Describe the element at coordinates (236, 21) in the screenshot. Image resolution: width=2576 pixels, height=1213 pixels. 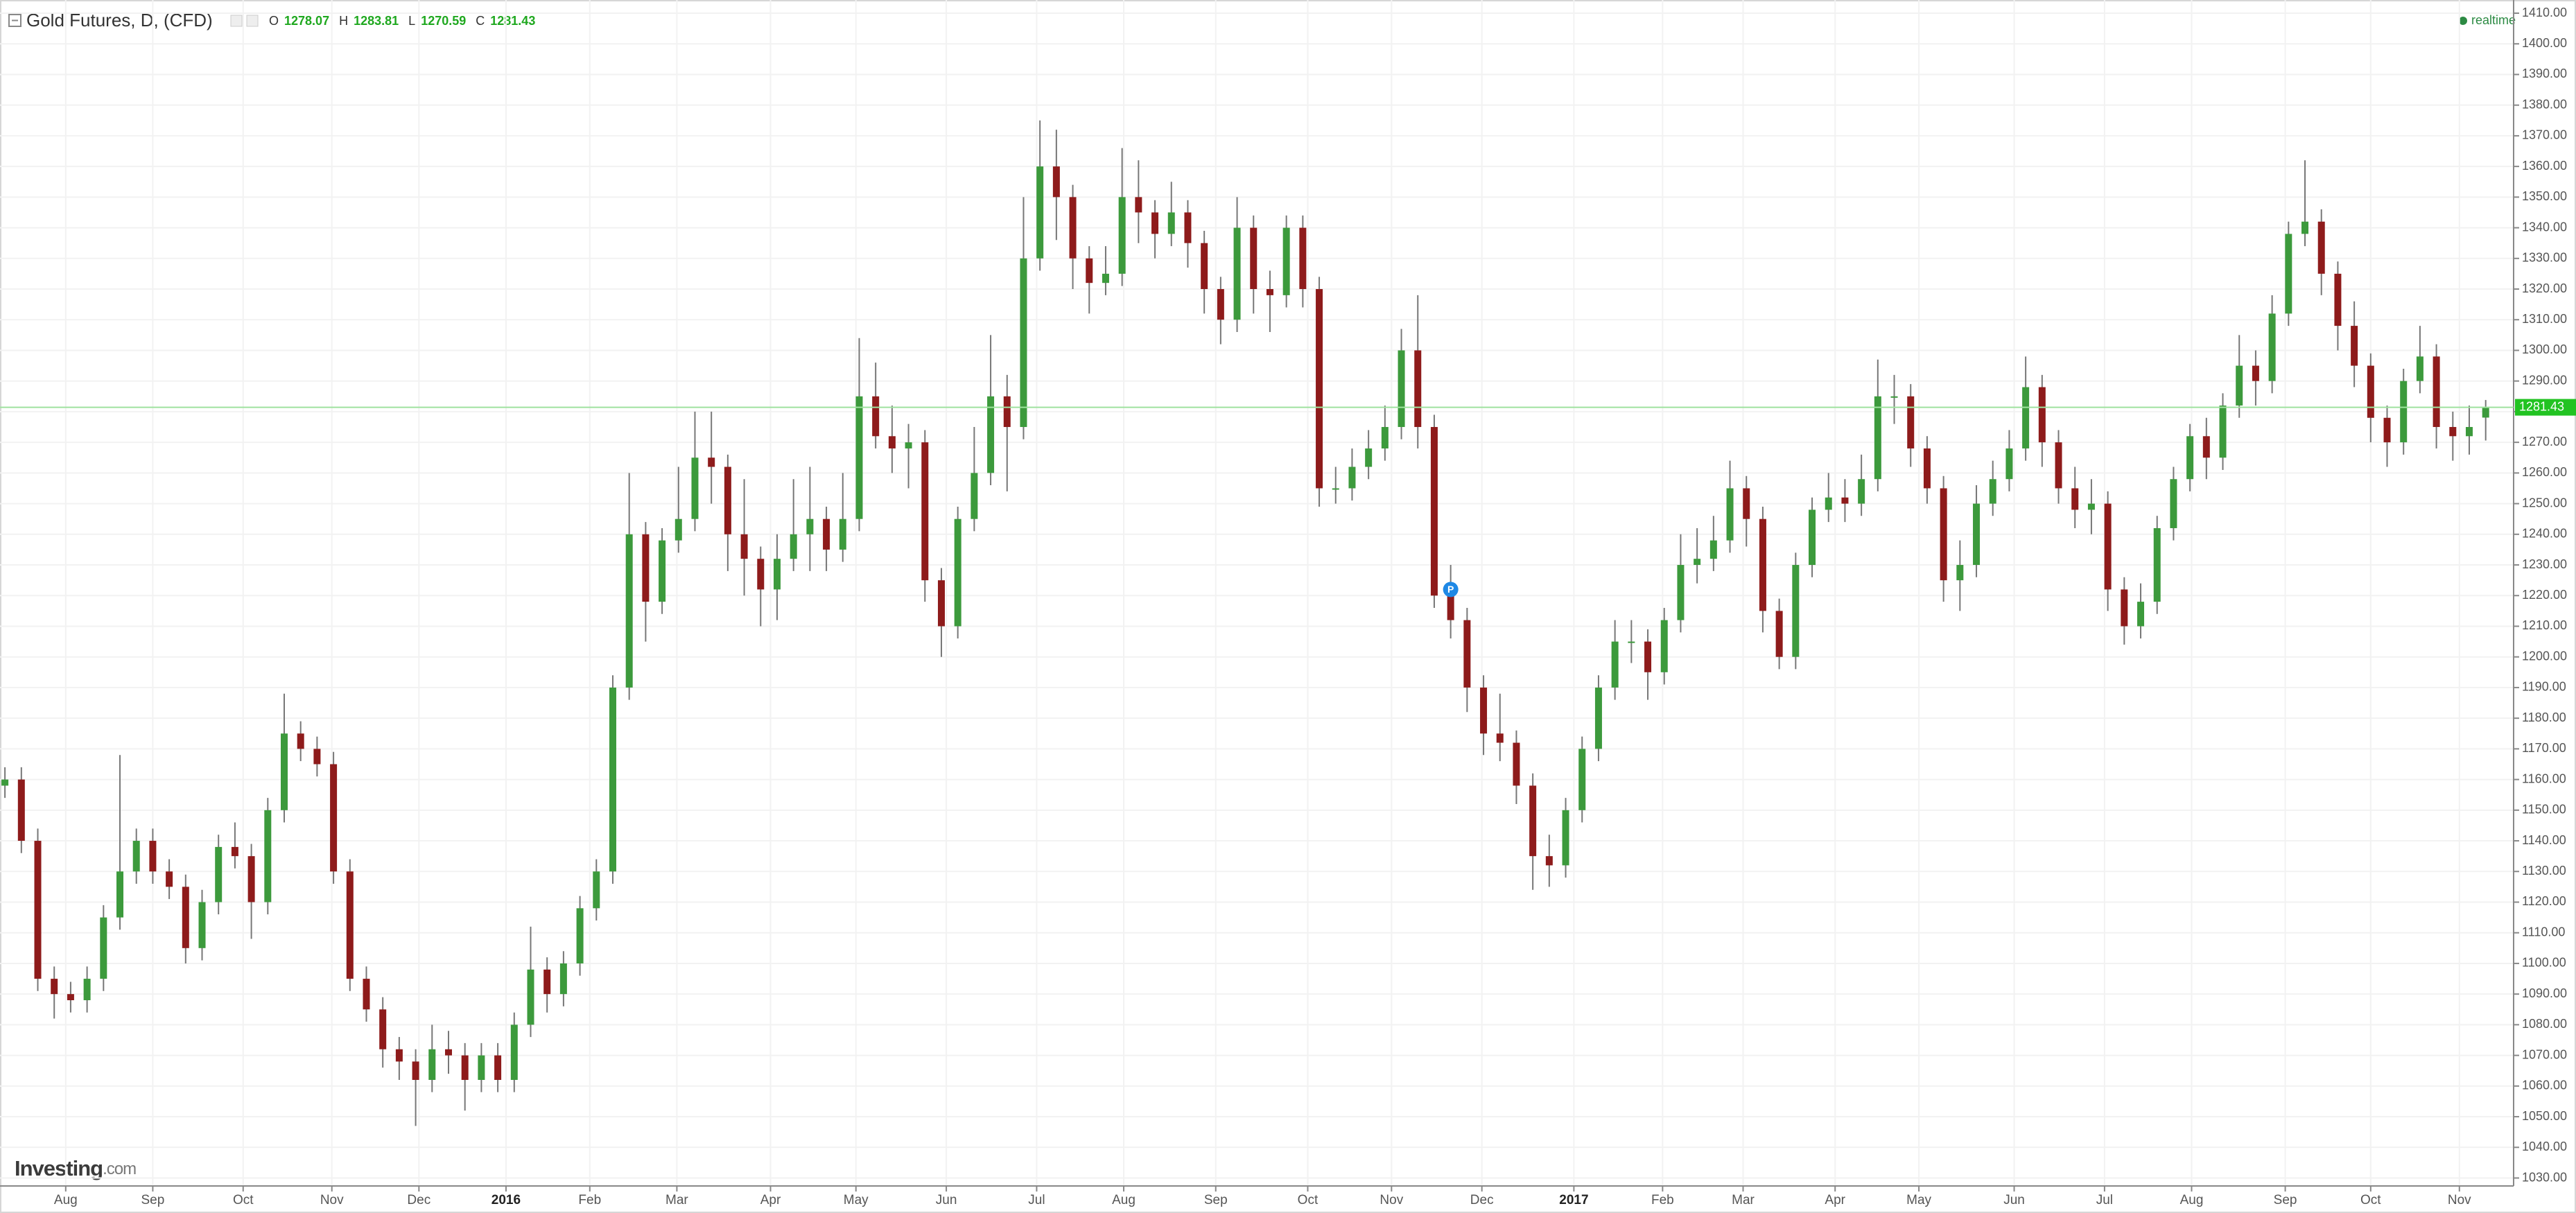
I see `settings-button` at that location.